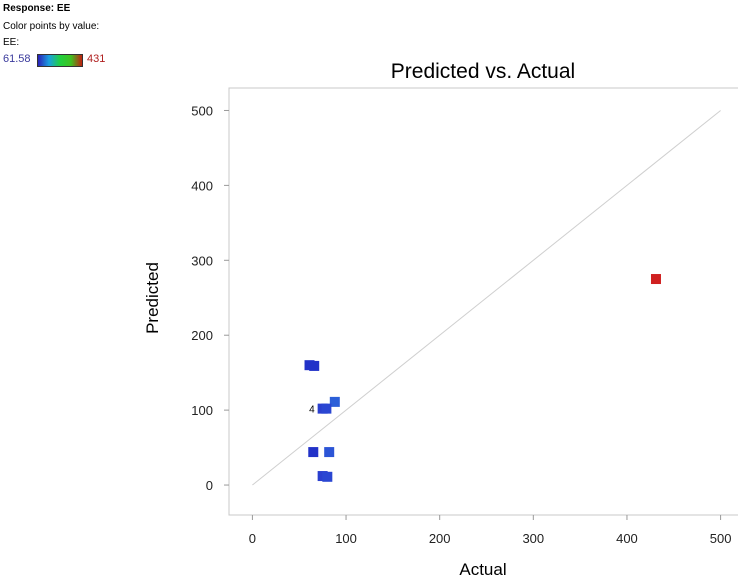 This screenshot has width=738, height=582. What do you see at coordinates (440, 538) in the screenshot?
I see `x-tick-label: 200` at bounding box center [440, 538].